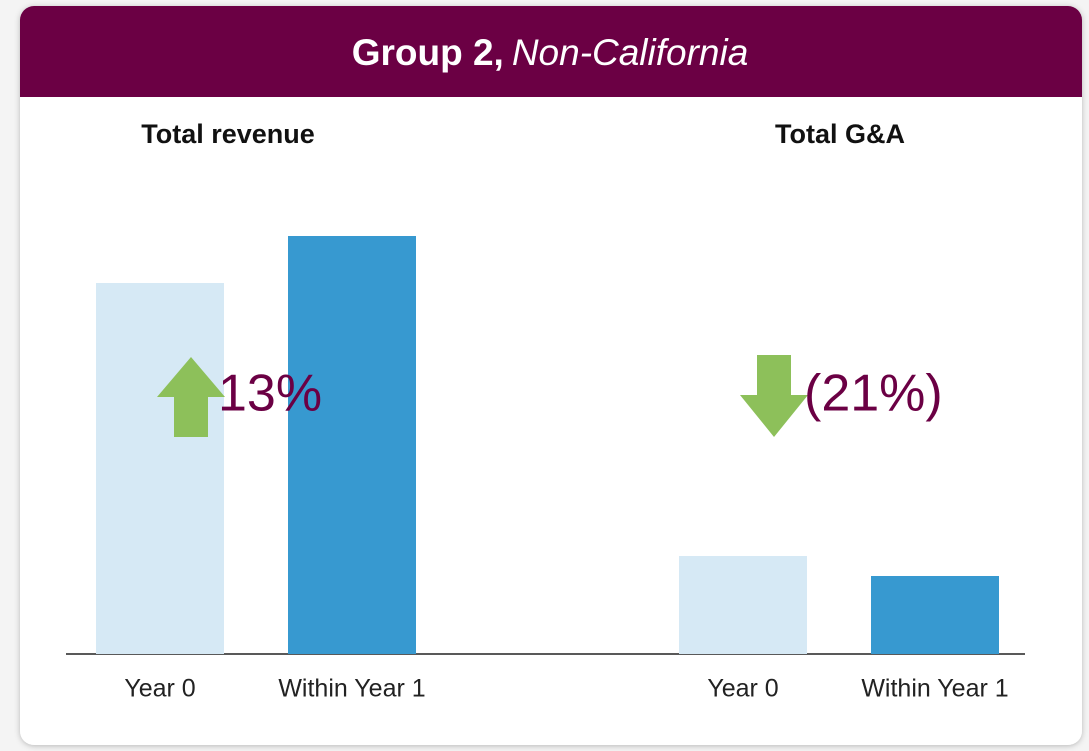 Image resolution: width=1089 pixels, height=751 pixels. I want to click on header-band, so click(551, 51).